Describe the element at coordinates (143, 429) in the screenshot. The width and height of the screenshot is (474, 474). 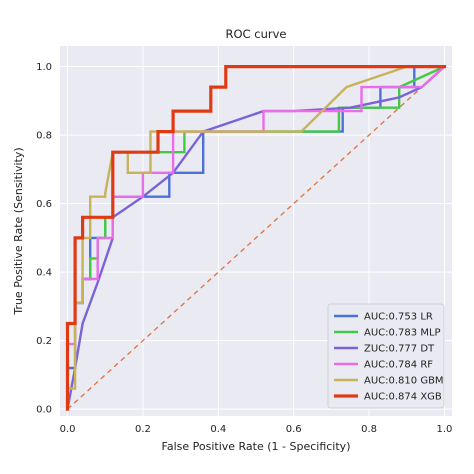
I see `x-tick-label: 0.2` at that location.